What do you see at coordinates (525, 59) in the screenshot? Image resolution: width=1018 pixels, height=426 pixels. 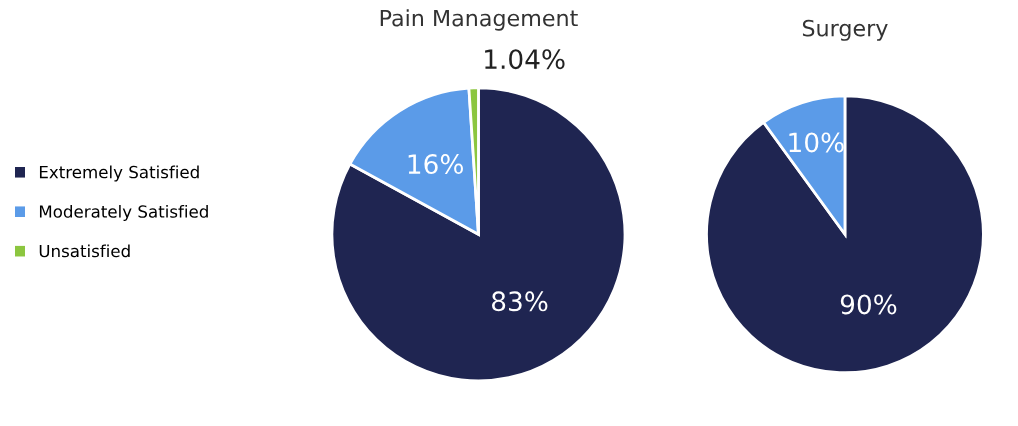 I see `data-label: 1.04%` at bounding box center [525, 59].